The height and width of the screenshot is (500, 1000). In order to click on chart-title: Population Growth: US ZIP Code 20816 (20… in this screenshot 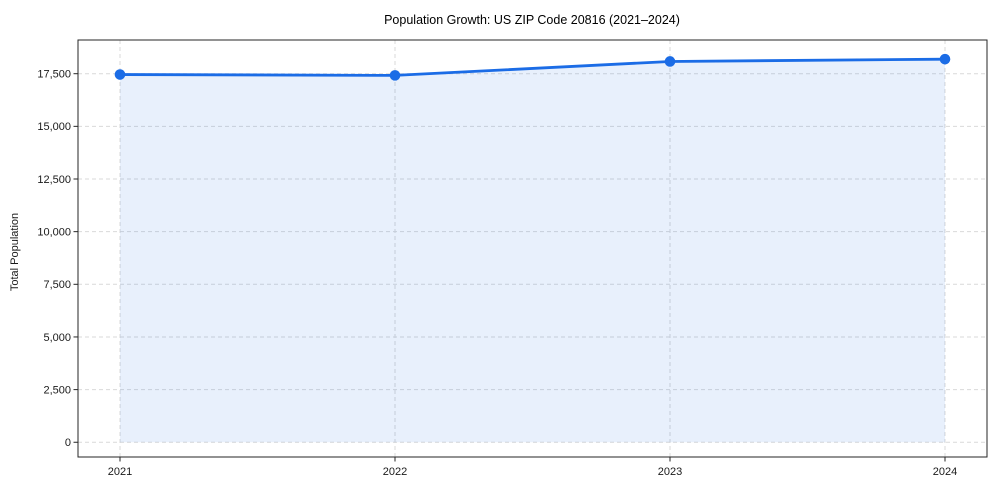, I will do `click(532, 20)`.